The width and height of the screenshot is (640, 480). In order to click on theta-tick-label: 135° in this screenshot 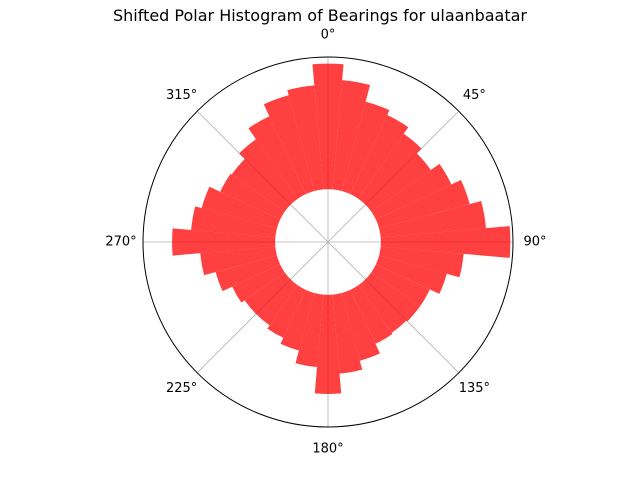, I will do `click(474, 388)`.